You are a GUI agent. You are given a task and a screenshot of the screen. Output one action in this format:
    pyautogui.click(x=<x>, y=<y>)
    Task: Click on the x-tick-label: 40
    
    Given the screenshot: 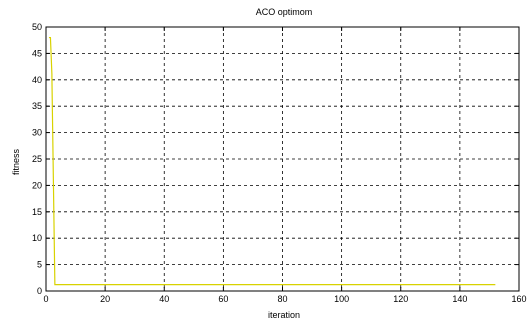 What is the action you would take?
    pyautogui.click(x=164, y=299)
    